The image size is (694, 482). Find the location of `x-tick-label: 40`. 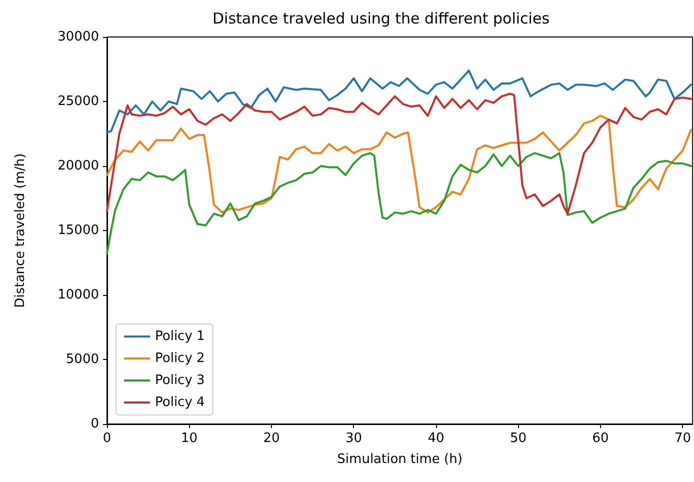

x-tick-label: 40 is located at coordinates (436, 438).